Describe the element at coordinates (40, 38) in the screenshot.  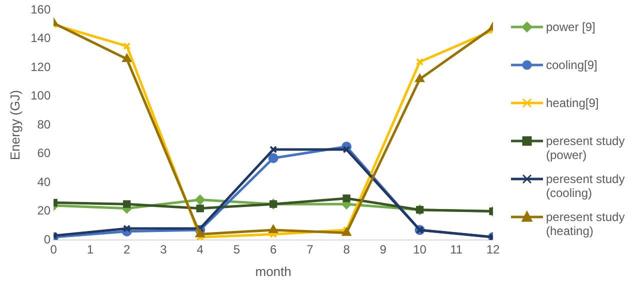
I see `y-tick-label: 140` at that location.